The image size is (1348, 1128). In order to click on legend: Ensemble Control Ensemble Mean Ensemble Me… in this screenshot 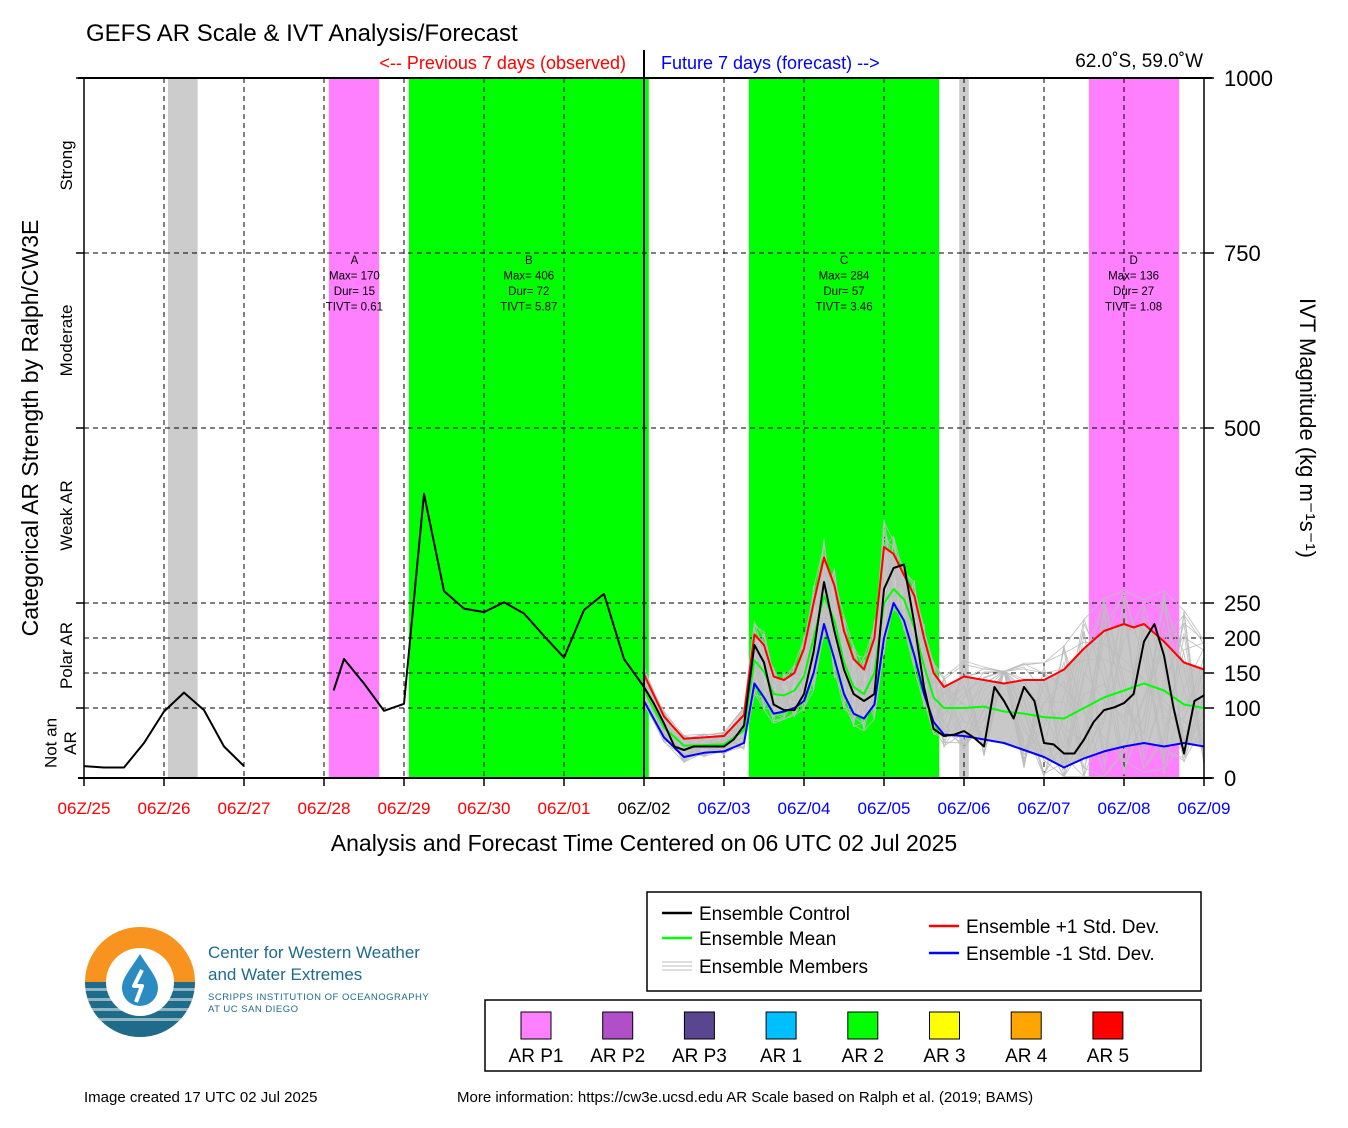, I will do `click(924, 941)`.